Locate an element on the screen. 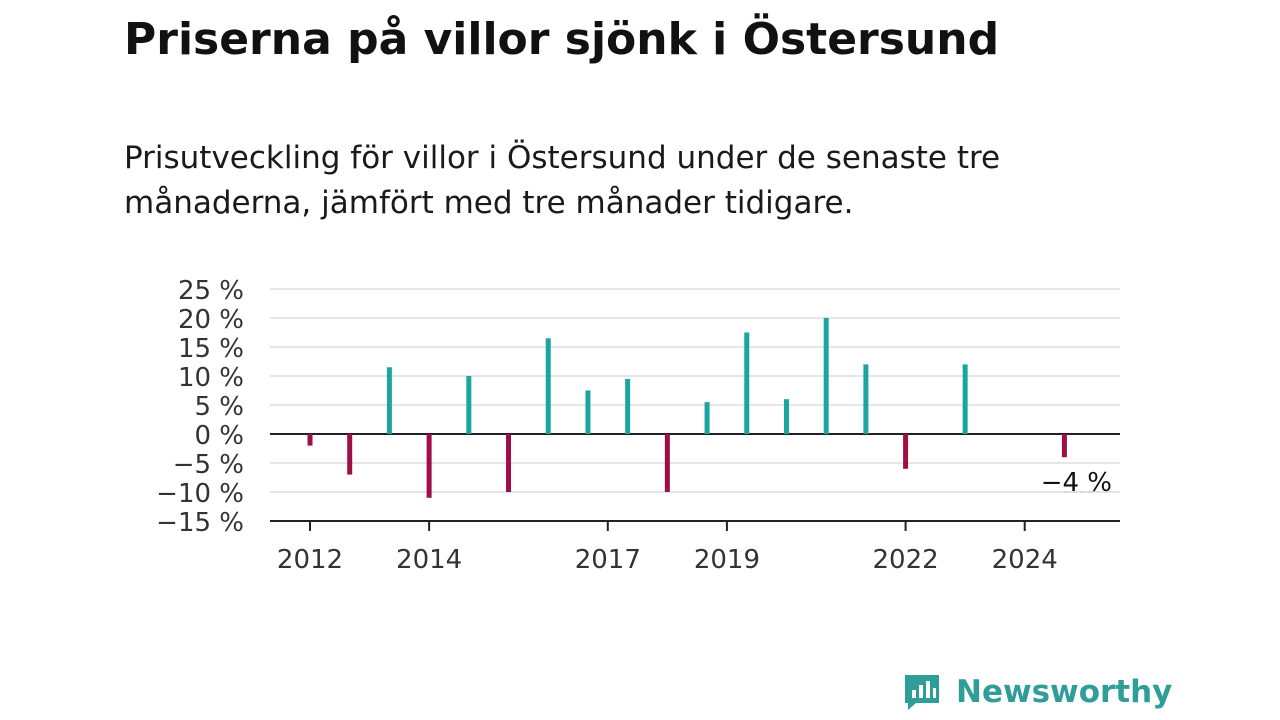 This screenshot has width=1280, height=720. x-tick-label: 2014 is located at coordinates (429, 560).